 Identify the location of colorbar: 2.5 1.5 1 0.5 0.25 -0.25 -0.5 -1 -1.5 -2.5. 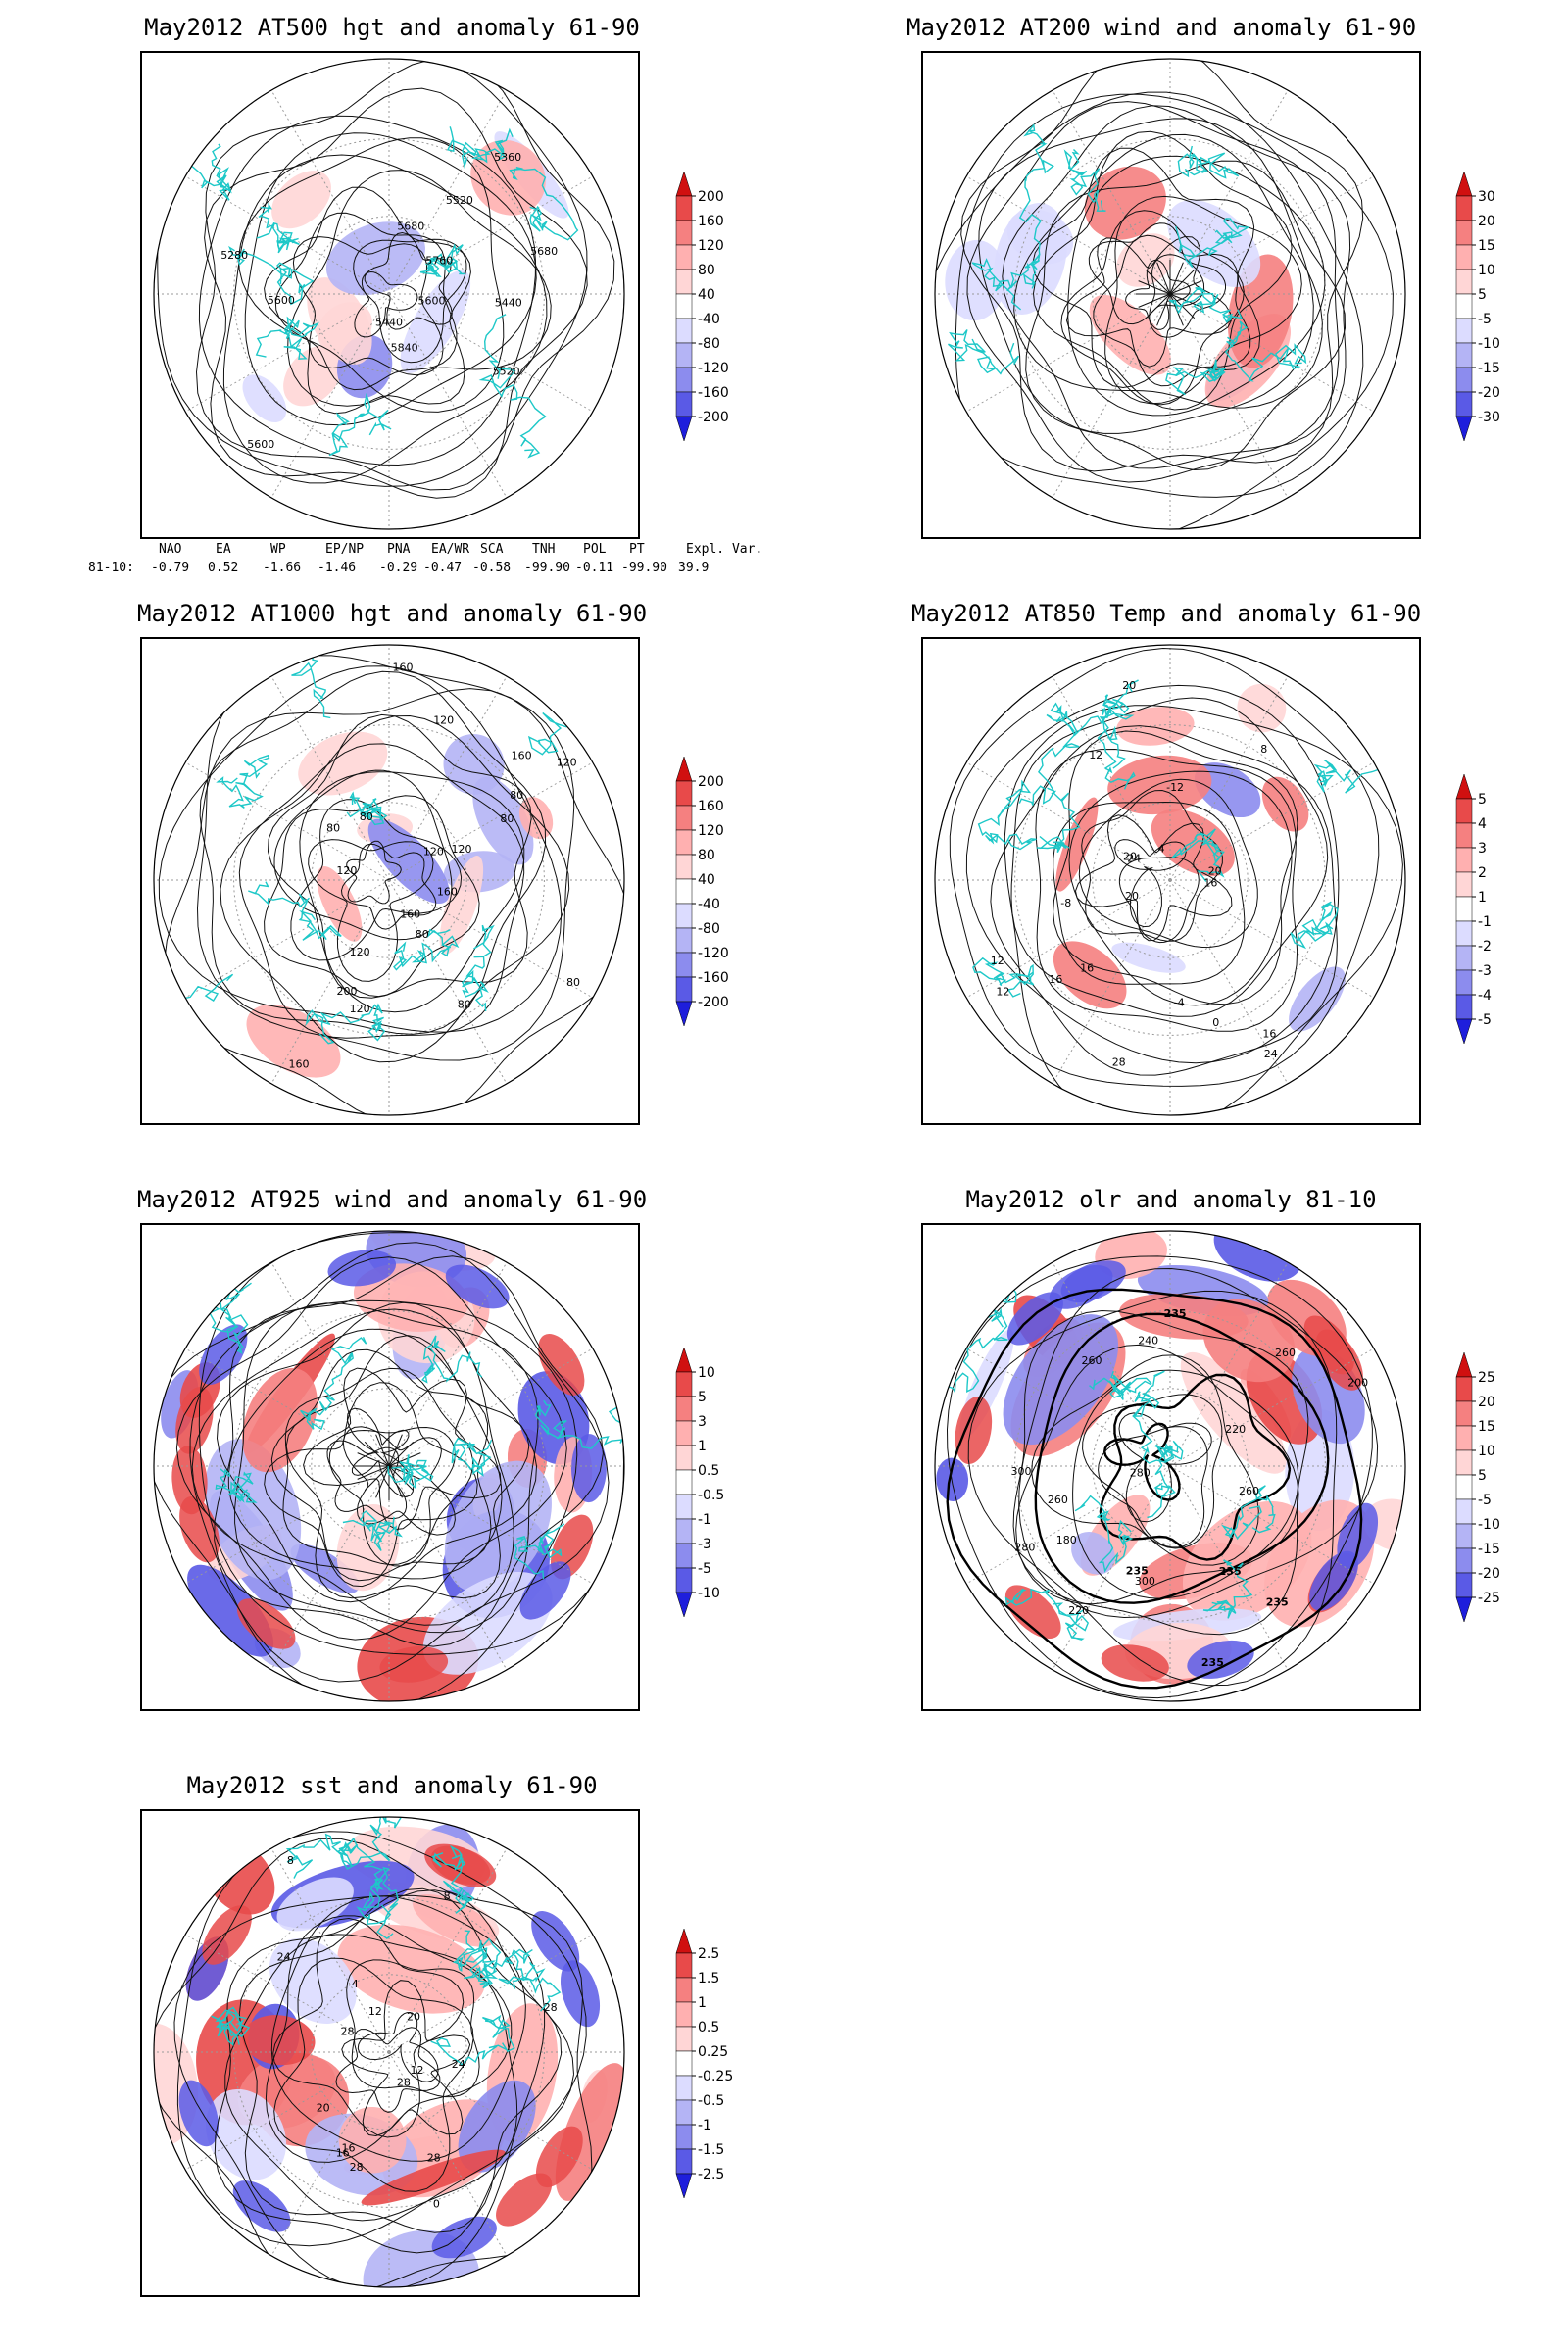
(720, 2079).